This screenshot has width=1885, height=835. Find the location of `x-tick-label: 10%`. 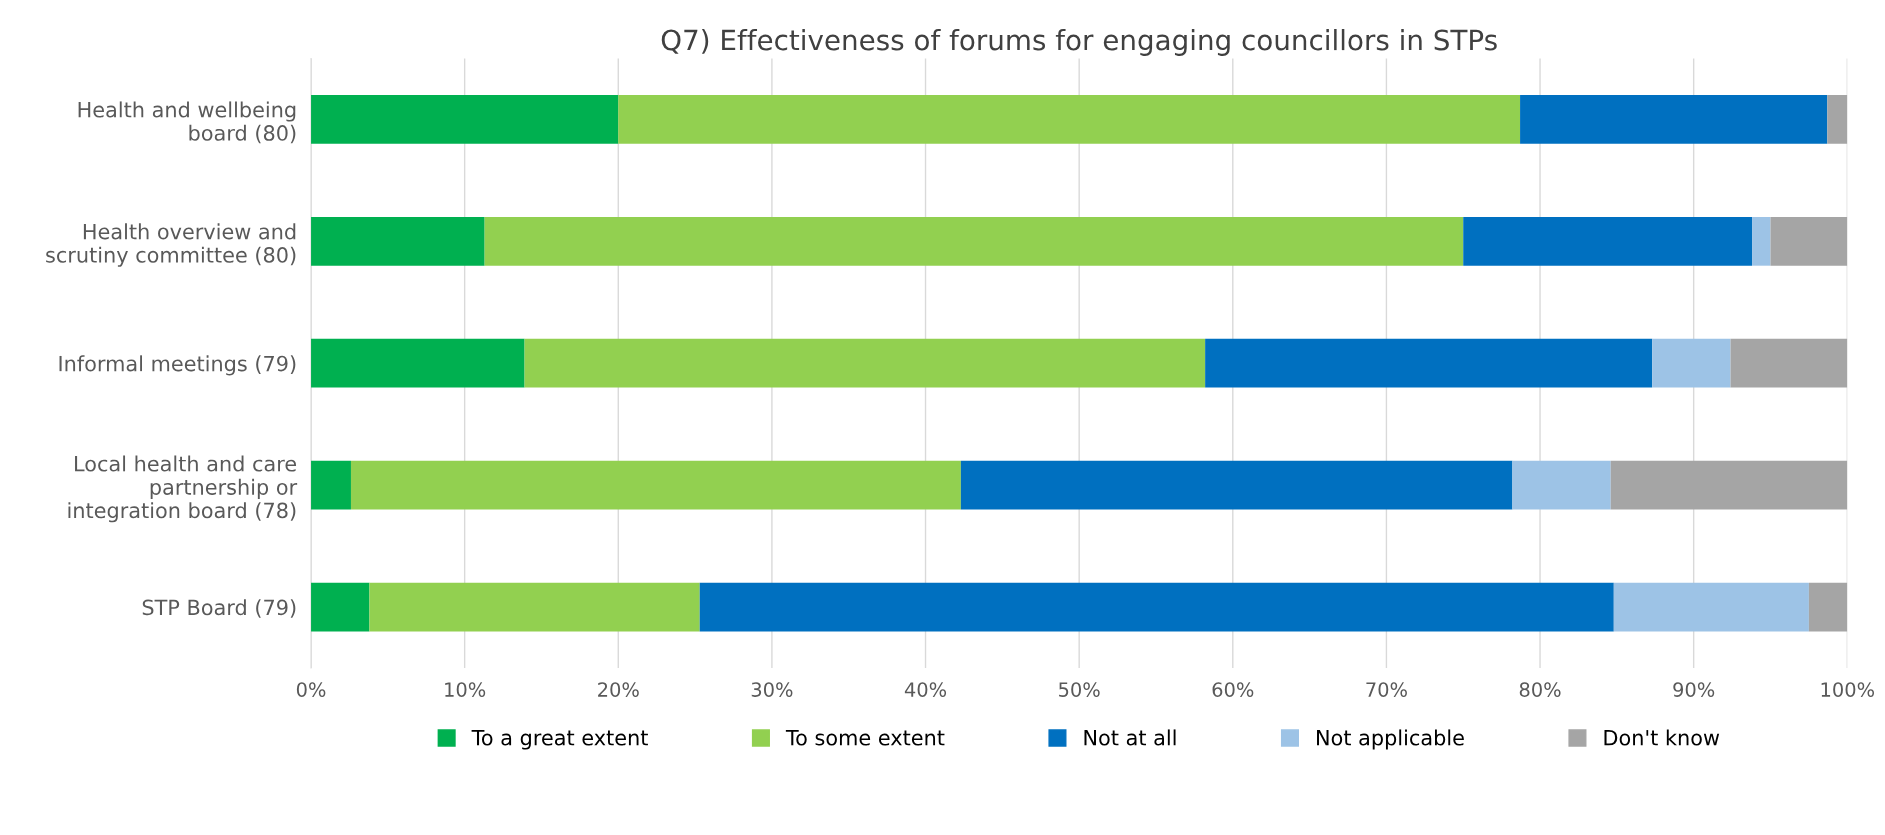

x-tick-label: 10% is located at coordinates (465, 689).